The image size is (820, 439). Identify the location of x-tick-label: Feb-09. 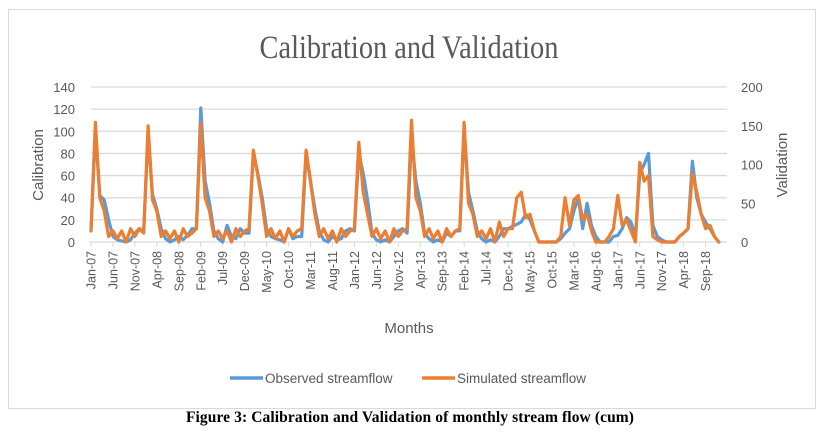
(201, 271).